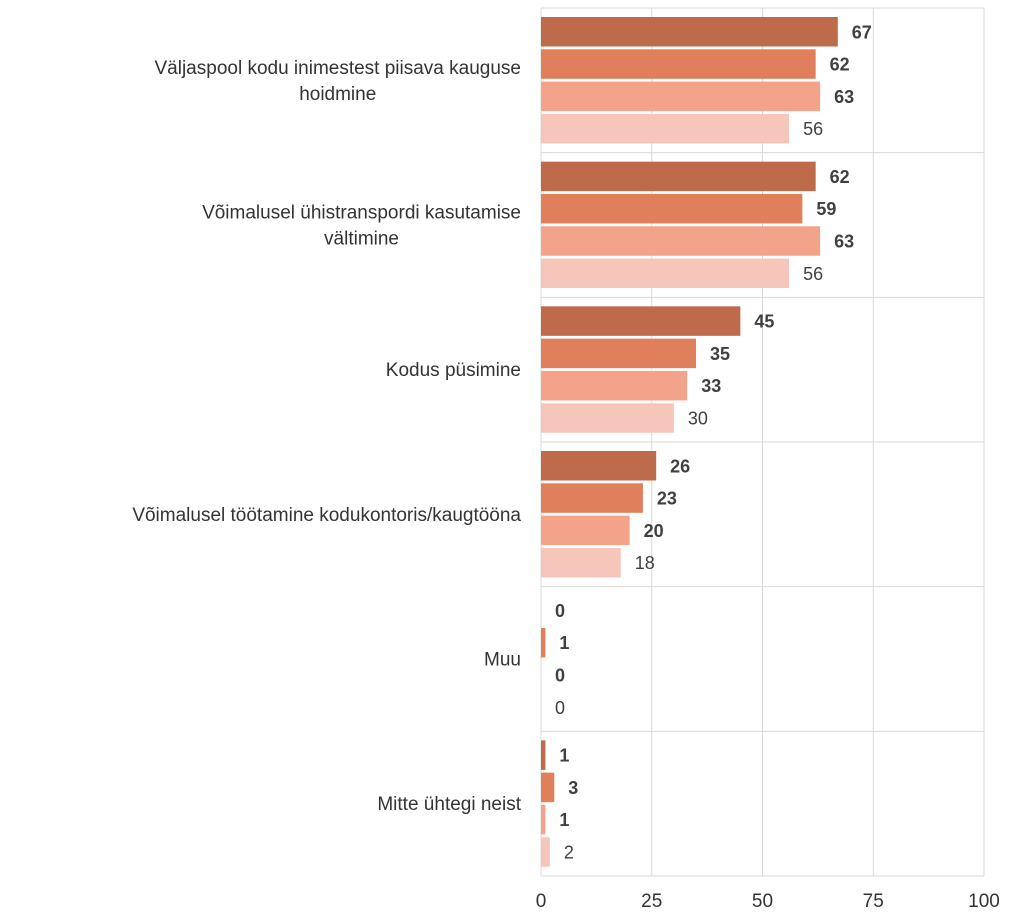 The image size is (1021, 914). Describe the element at coordinates (569, 852) in the screenshot. I see `data-label: 2` at that location.